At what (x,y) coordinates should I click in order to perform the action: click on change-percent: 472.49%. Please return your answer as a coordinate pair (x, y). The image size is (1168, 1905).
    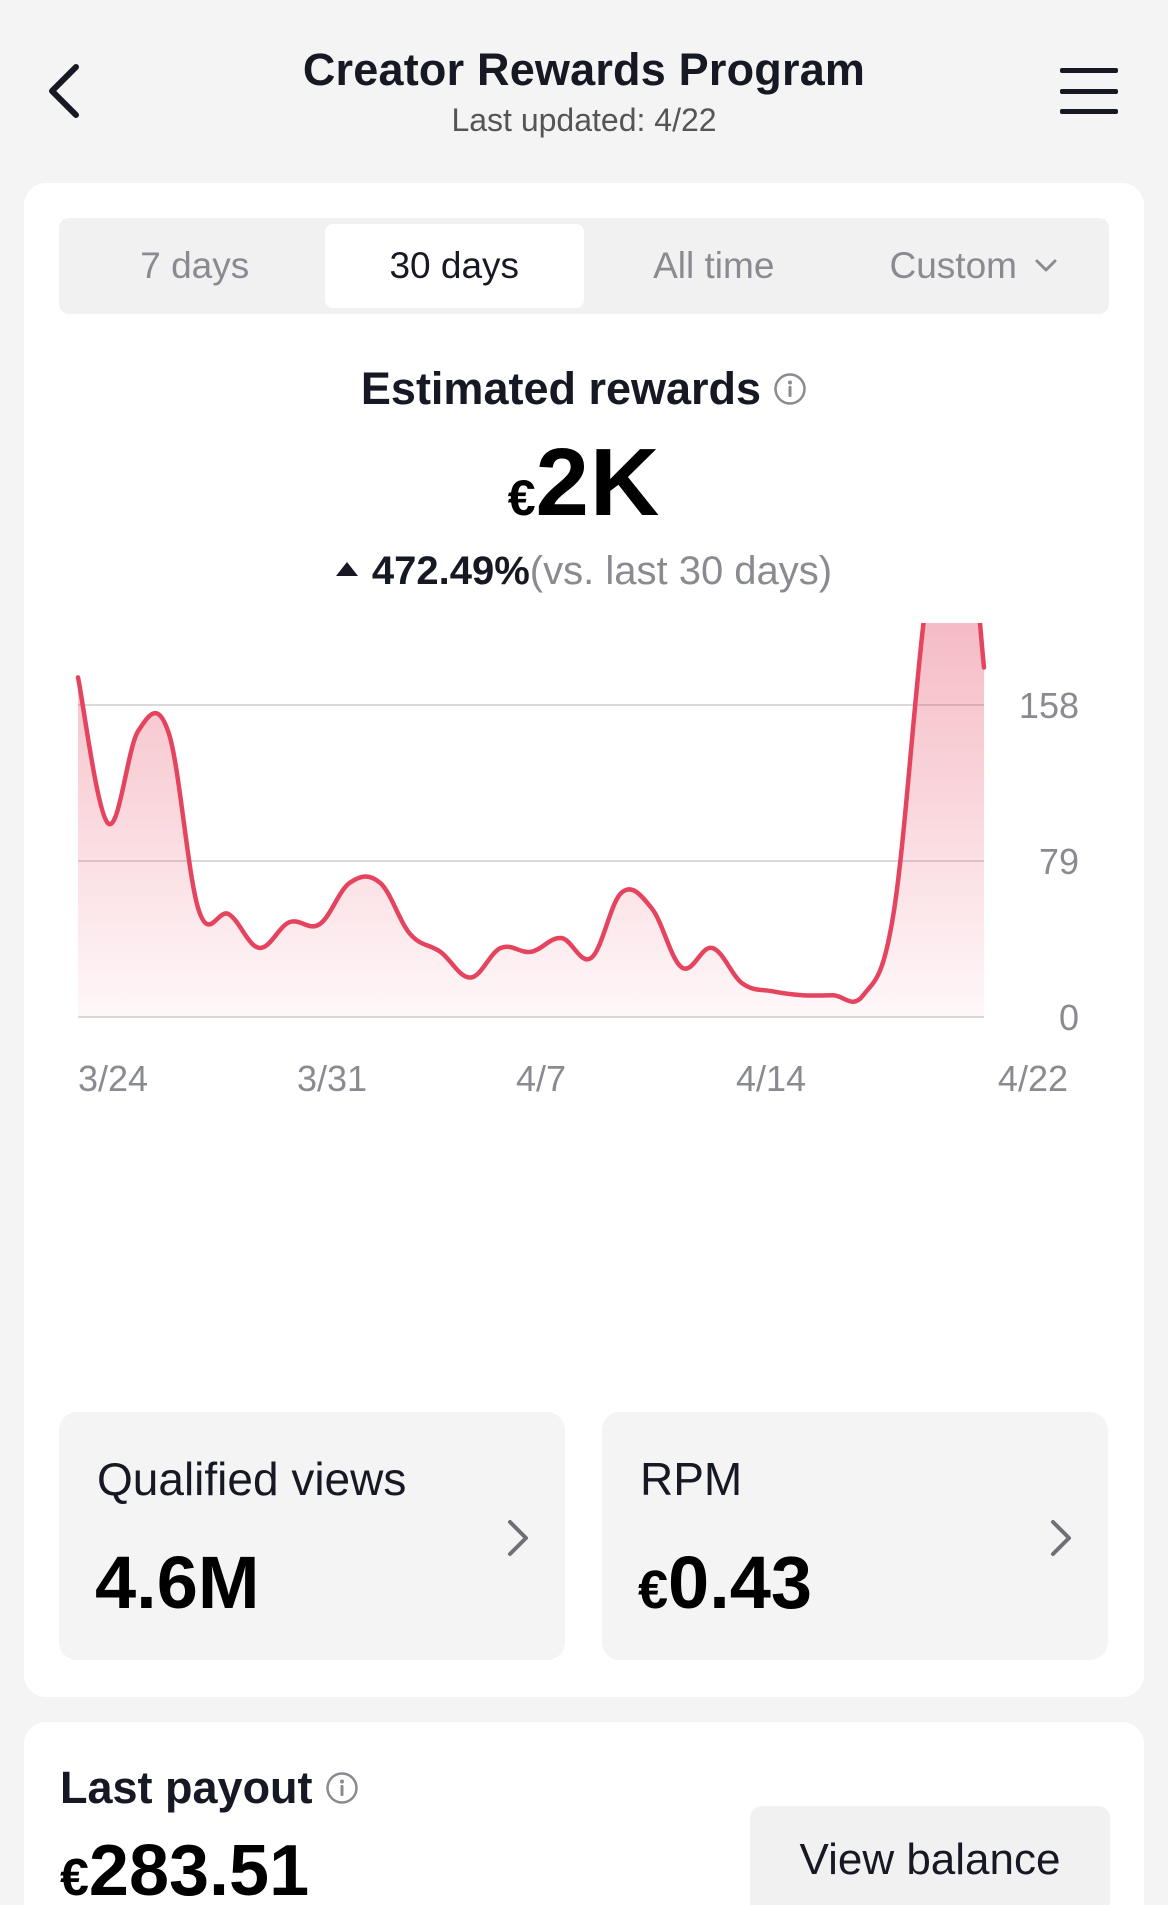
    Looking at the image, I should click on (450, 571).